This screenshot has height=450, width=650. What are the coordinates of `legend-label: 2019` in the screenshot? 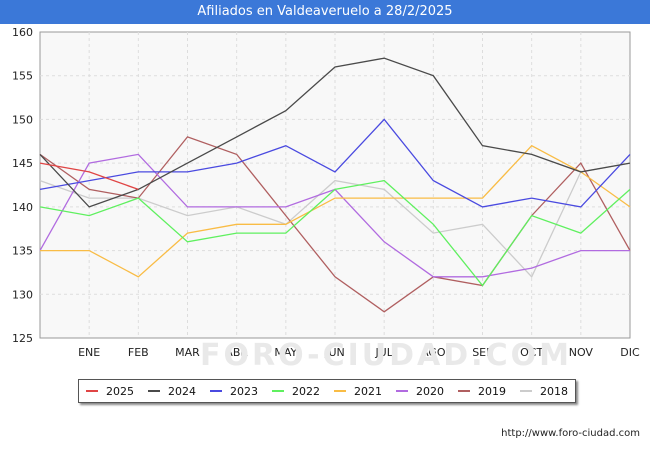 It's located at (492, 391).